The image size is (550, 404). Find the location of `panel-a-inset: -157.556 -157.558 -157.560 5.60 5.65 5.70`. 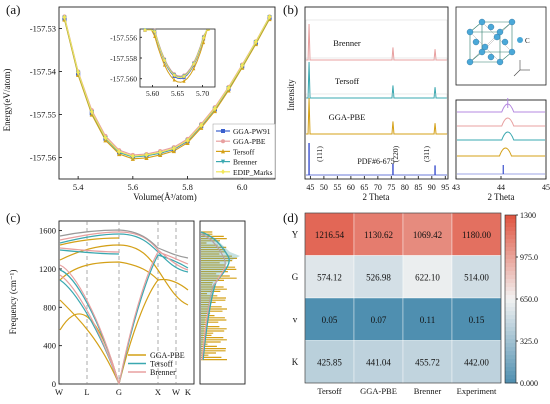

panel-a-inset: -157.556 -157.558 -157.560 5.60 5.65 5.70 is located at coordinates (163, 62).